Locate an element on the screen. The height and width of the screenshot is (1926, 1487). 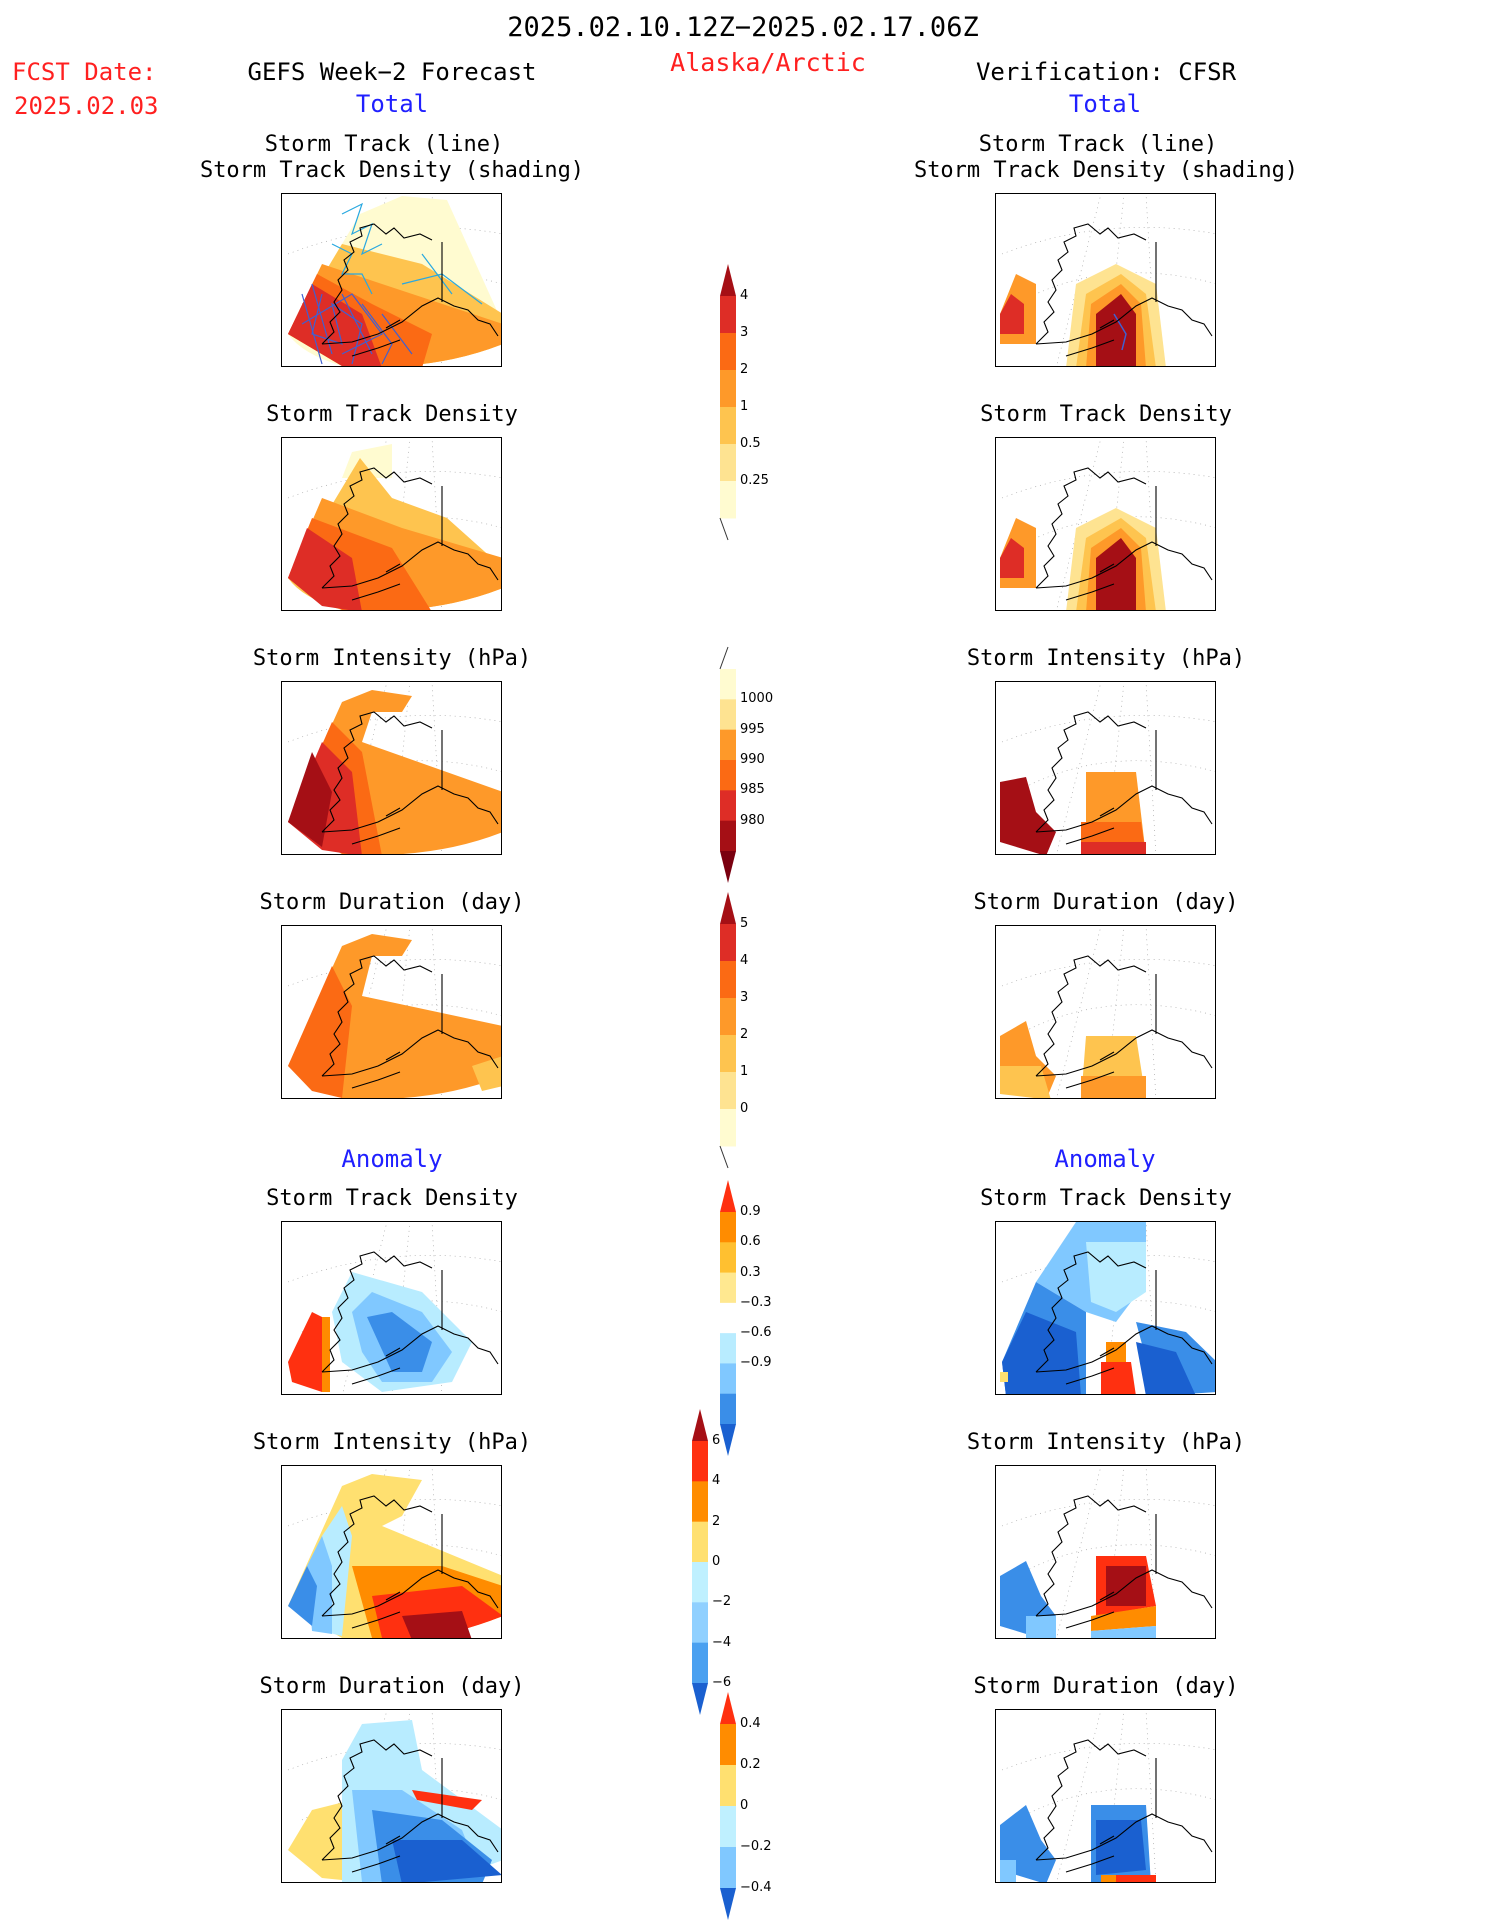
right-intensity-title: Storm Intensity (hPa) is located at coordinates (1106, 658).